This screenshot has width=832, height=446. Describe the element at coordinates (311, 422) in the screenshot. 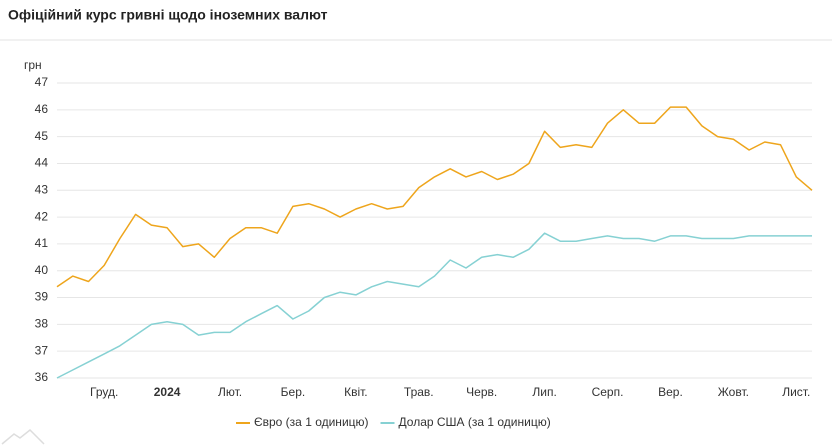

I see `legend-label: Євро (за 1 одиницю)` at that location.